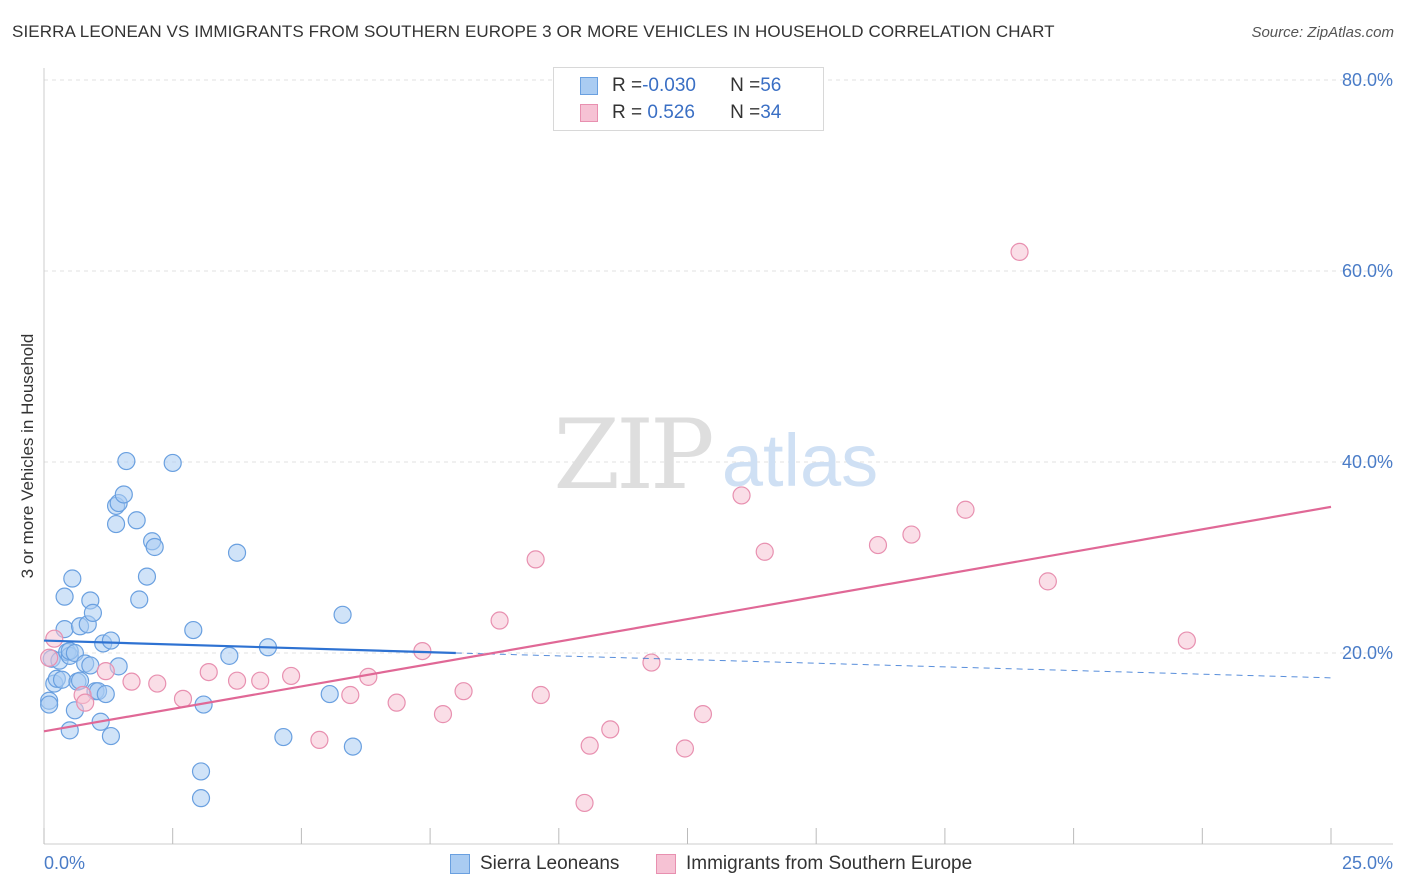 Image resolution: width=1406 pixels, height=892 pixels. I want to click on watermark-atlas: atlas, so click(800, 460).